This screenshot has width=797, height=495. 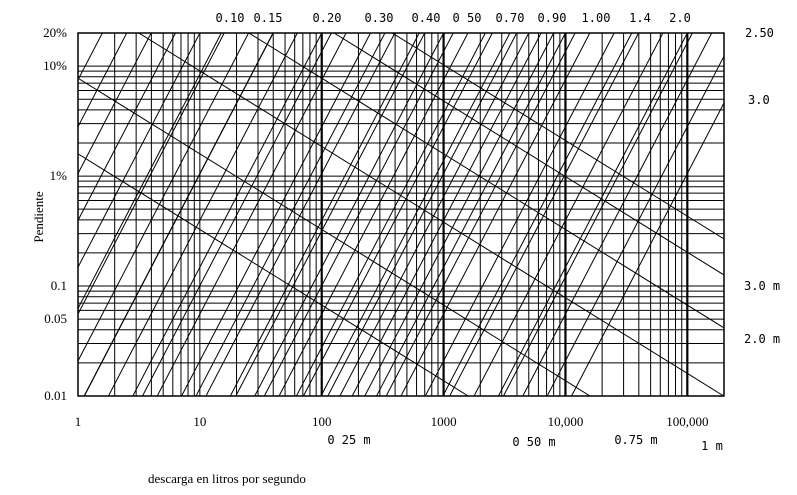 What do you see at coordinates (59, 285) in the screenshot?
I see `y-tick-label: 0.1` at bounding box center [59, 285].